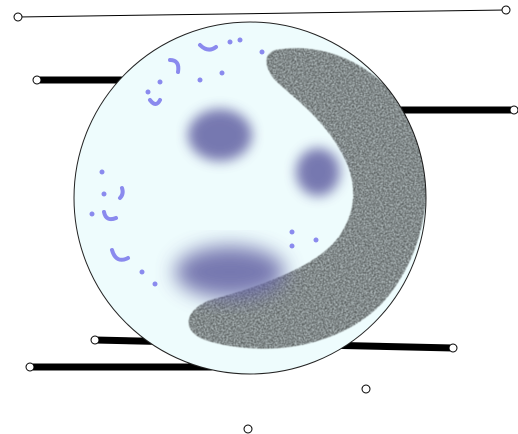 This screenshot has width=518, height=434. I want to click on endpoint-lone-right, so click(366, 389).